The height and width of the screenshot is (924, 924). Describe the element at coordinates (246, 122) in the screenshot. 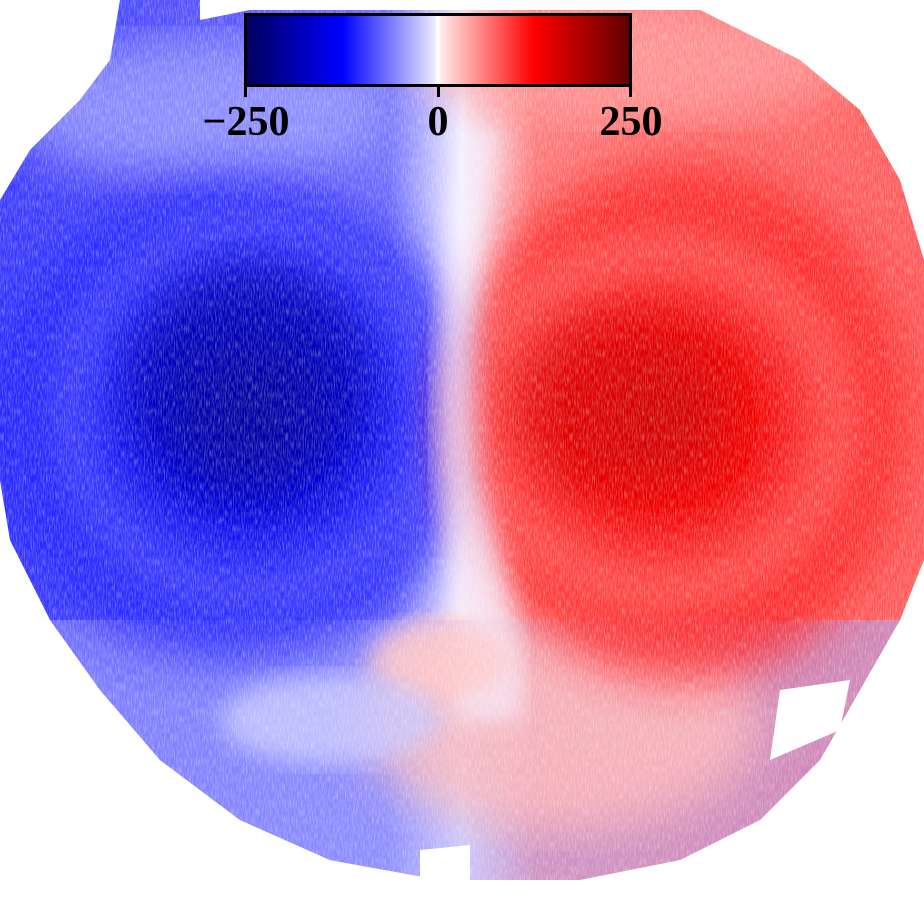

I see `colorbar-label-min: −250` at that location.